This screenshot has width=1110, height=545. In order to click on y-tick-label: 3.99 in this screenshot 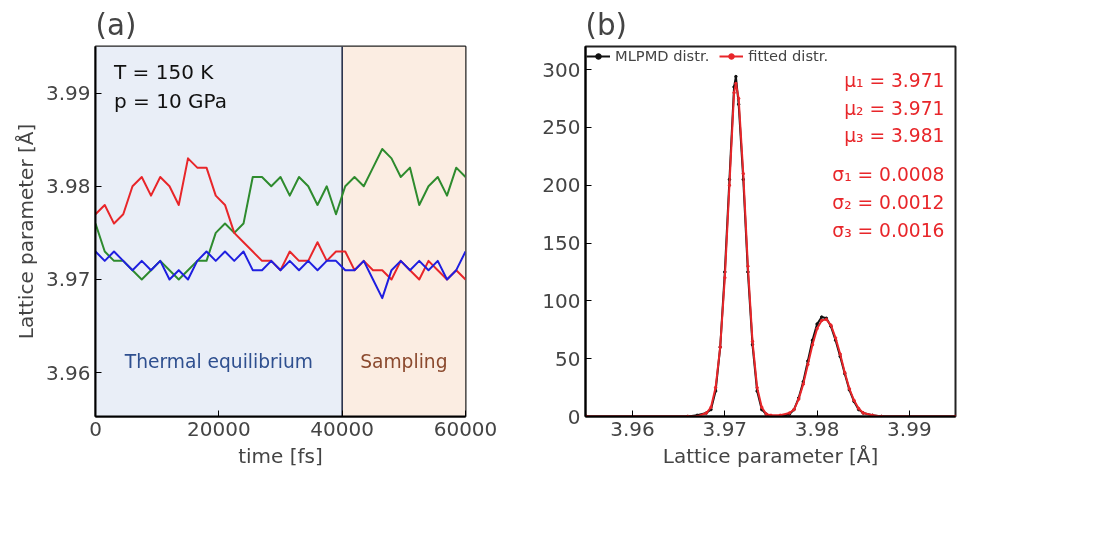, I will do `click(68, 93)`.